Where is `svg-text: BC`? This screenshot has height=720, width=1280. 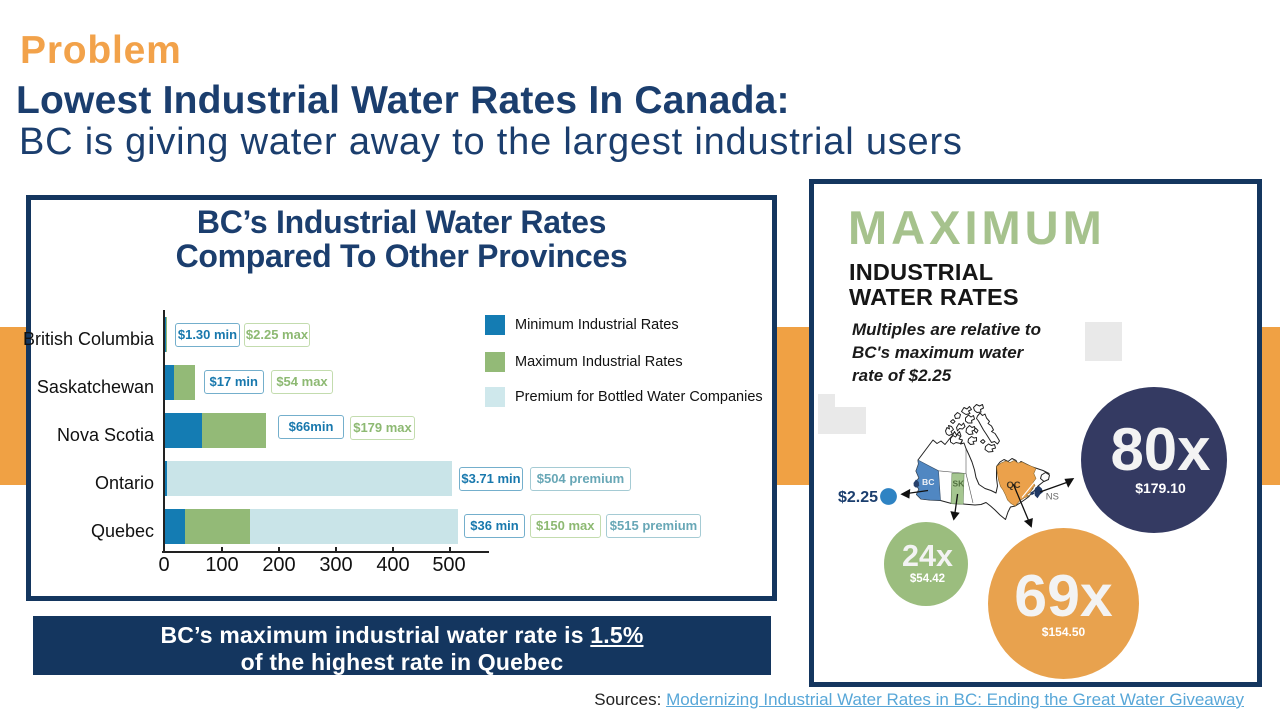 svg-text: BC is located at coordinates (928, 482).